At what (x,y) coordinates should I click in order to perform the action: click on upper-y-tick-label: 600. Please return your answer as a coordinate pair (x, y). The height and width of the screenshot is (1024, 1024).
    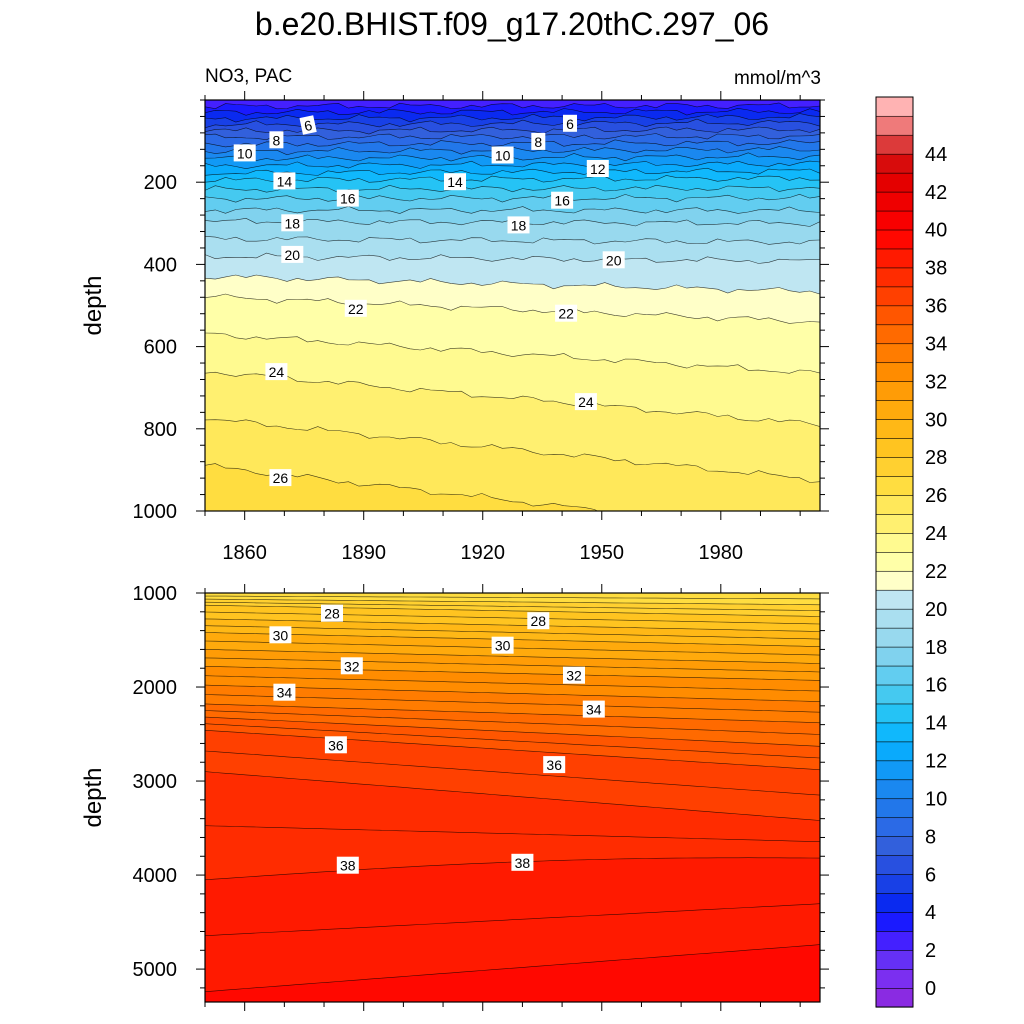
    Looking at the image, I should click on (160, 348).